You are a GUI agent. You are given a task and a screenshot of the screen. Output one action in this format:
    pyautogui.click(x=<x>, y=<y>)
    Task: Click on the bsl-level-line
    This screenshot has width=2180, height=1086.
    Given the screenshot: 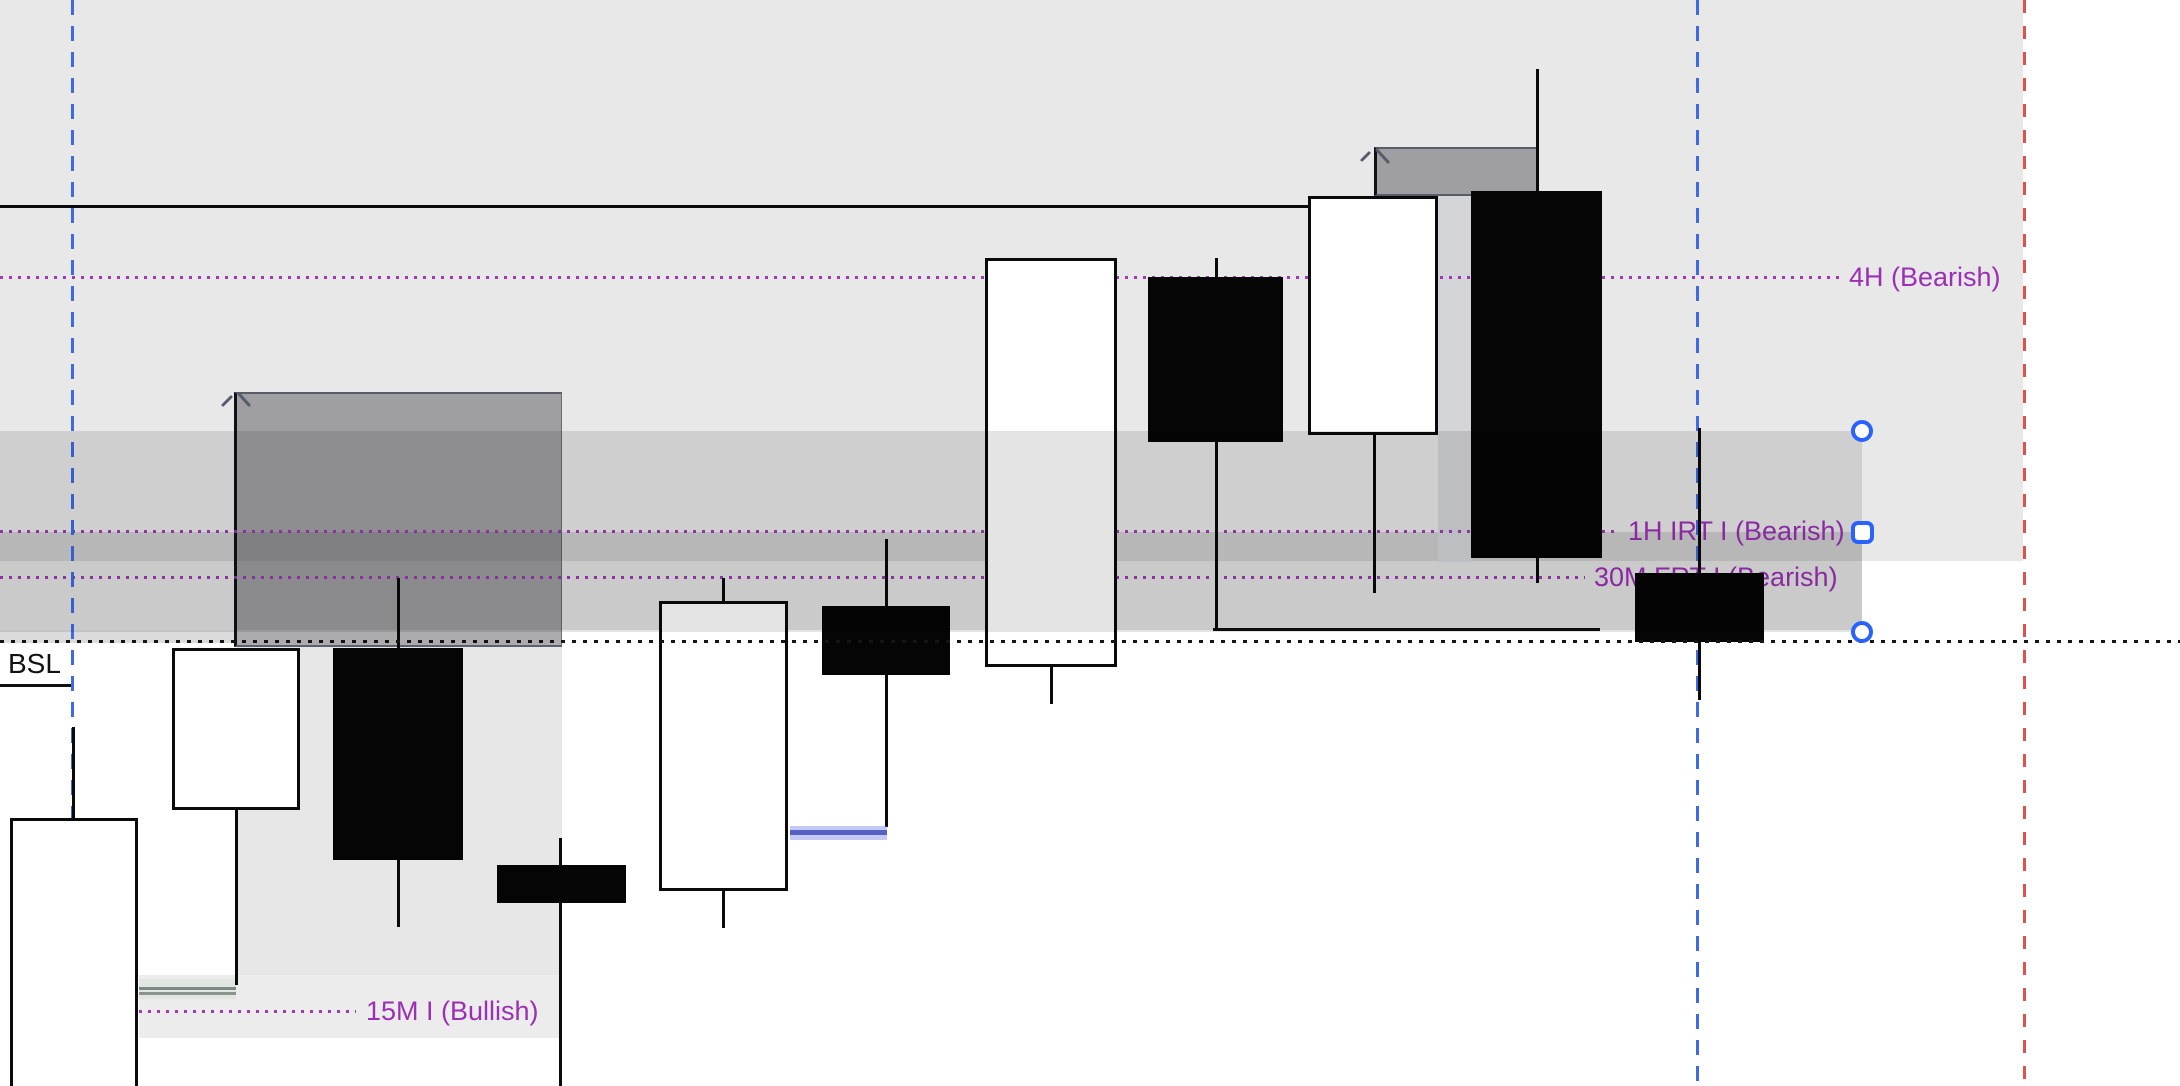 What is the action you would take?
    pyautogui.click(x=36, y=685)
    